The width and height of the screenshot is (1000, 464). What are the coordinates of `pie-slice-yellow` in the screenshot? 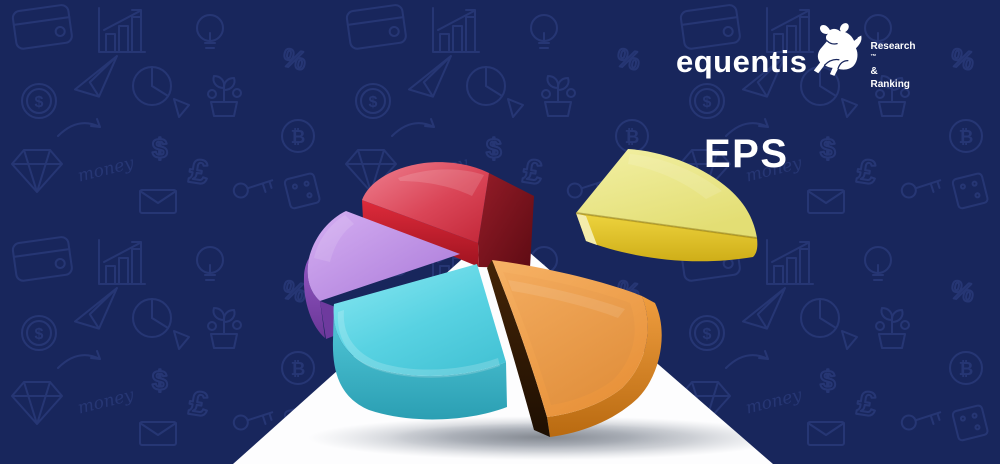 It's located at (666, 205).